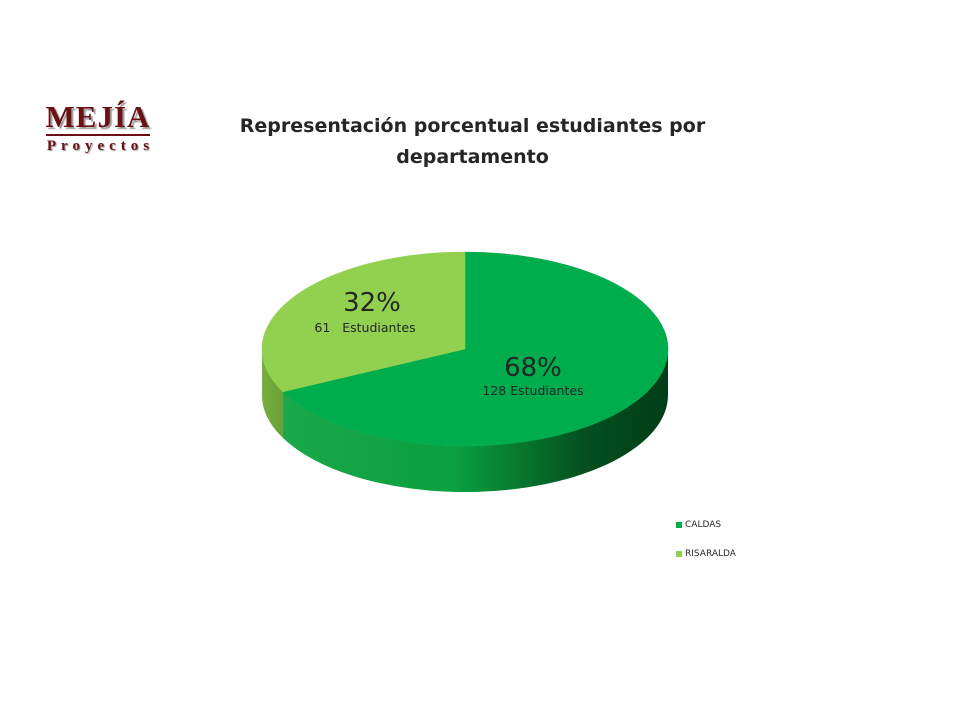 This screenshot has height=720, width=960. Describe the element at coordinates (710, 554) in the screenshot. I see `legend-label: RISARALDA` at that location.